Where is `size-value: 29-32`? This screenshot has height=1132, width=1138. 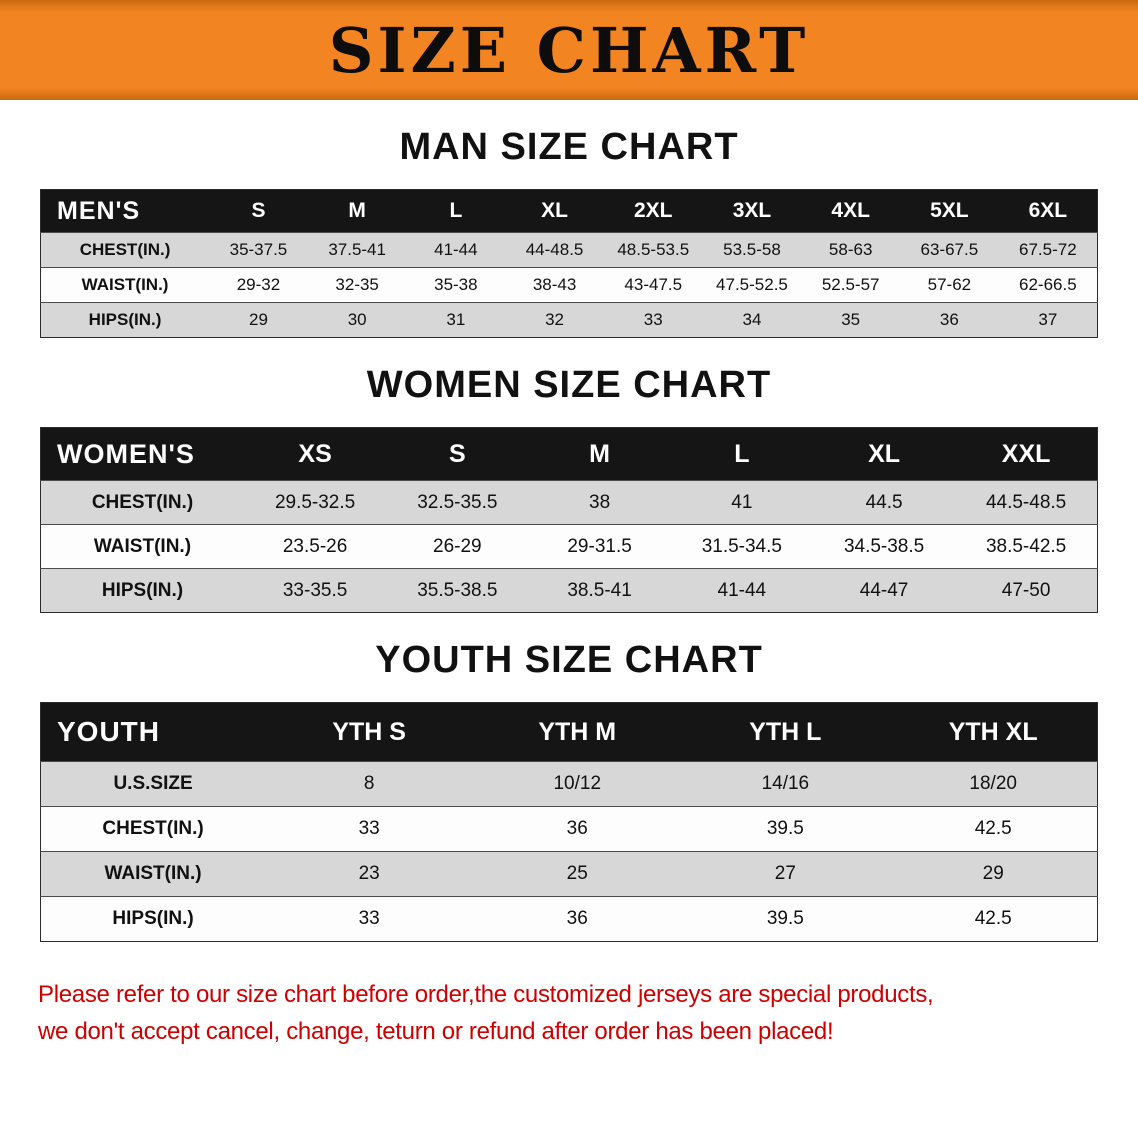 size-value: 29-32 is located at coordinates (258, 285).